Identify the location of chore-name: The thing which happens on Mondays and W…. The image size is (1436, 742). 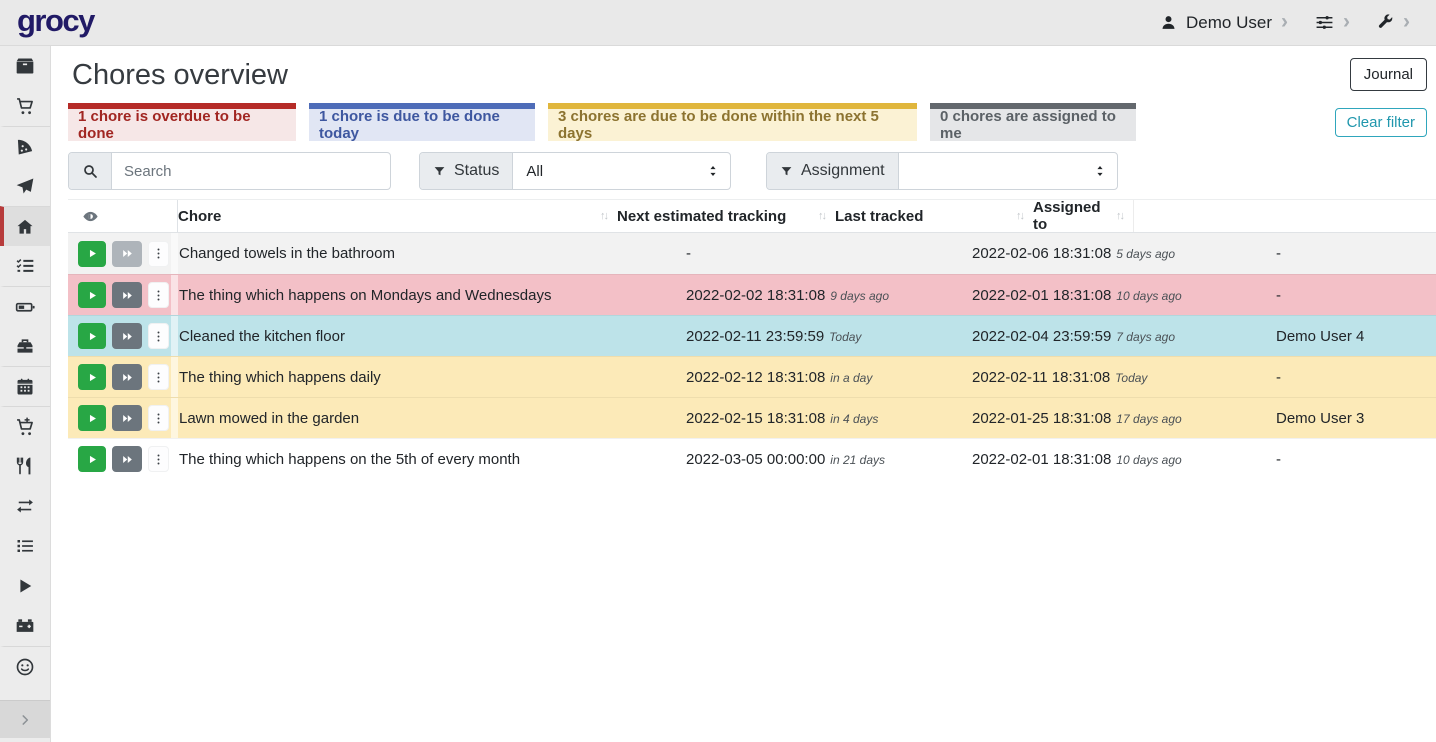
(365, 295).